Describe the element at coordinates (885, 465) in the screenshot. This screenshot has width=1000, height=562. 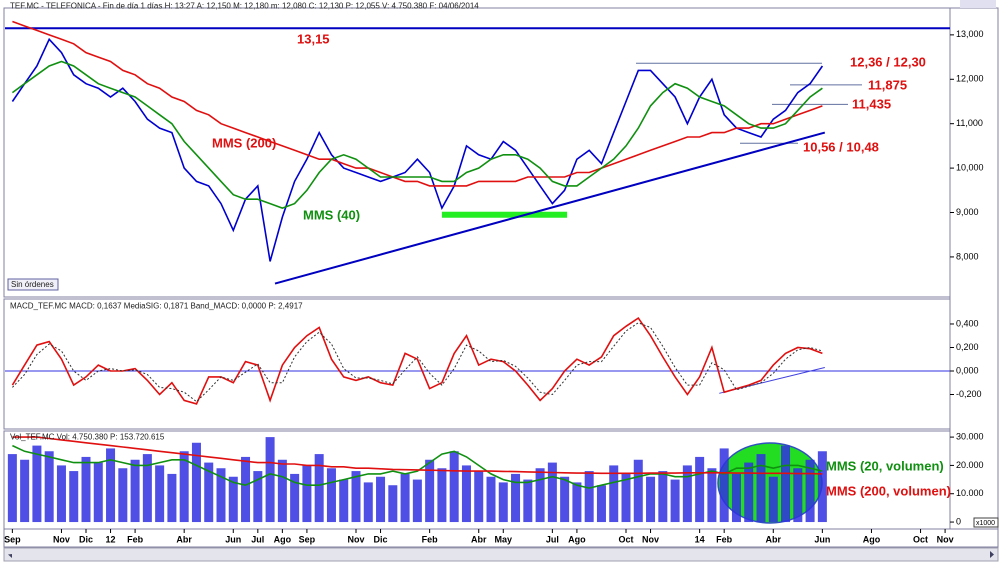
I see `series-label: MMS (20, volumen)` at that location.